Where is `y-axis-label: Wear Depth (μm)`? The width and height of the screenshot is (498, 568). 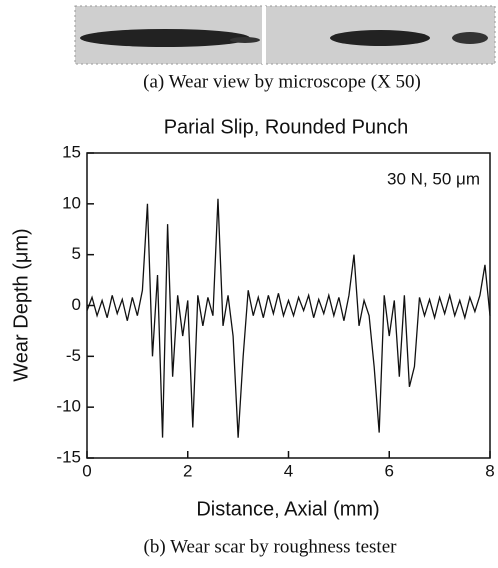 y-axis-label: Wear Depth (μm) is located at coordinates (21, 304).